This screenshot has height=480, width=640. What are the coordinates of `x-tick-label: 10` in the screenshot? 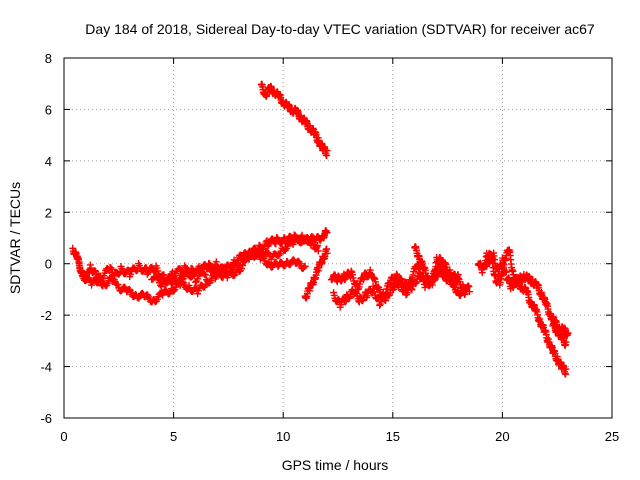 It's located at (283, 436).